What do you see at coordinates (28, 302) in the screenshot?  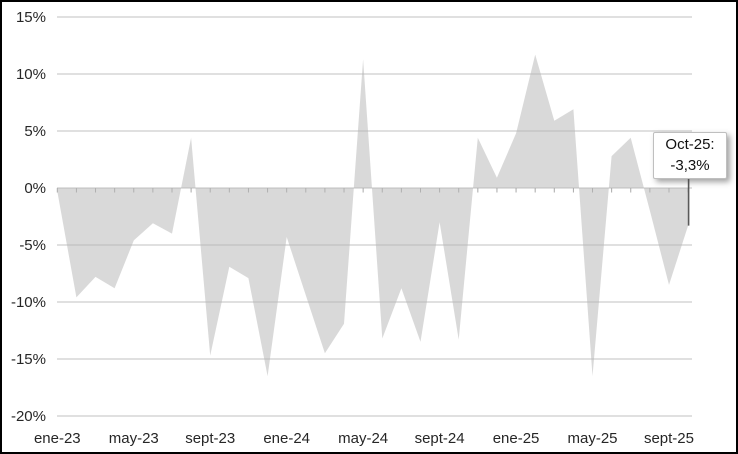 I see `y-axis-label: -10%` at bounding box center [28, 302].